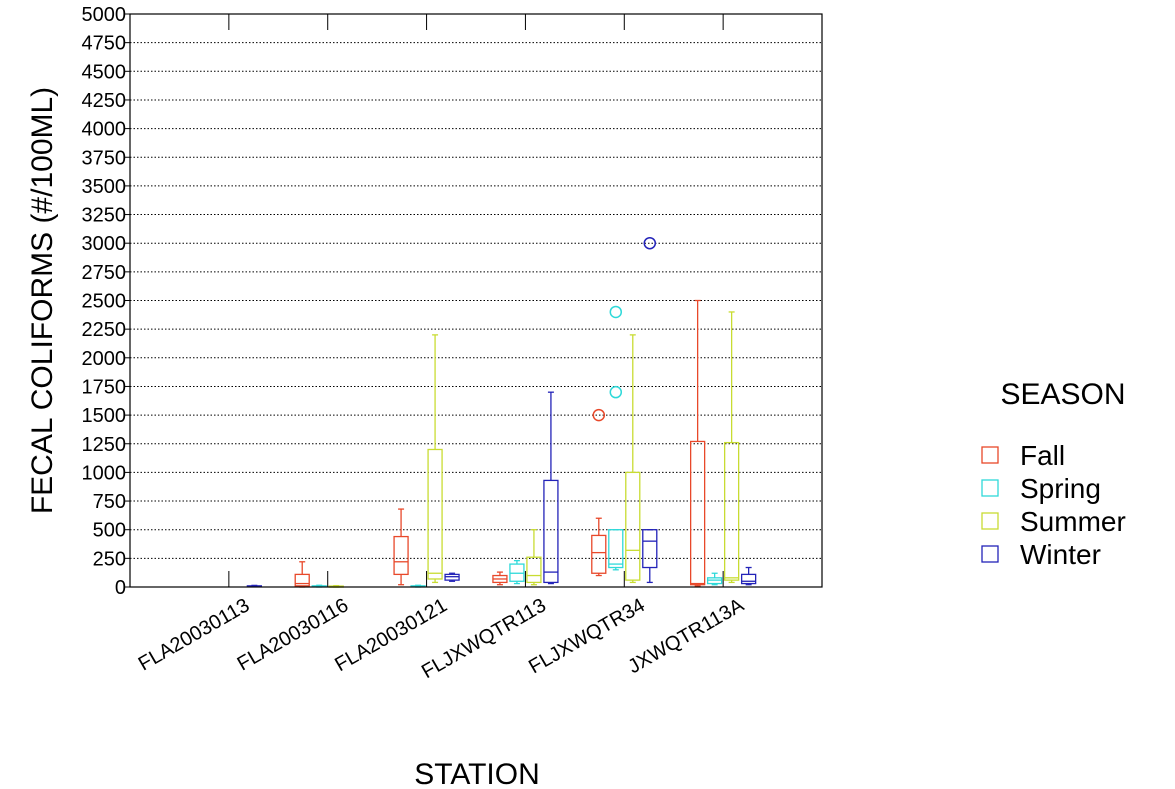  What do you see at coordinates (990, 554) in the screenshot?
I see `legend-swatch-winter` at bounding box center [990, 554].